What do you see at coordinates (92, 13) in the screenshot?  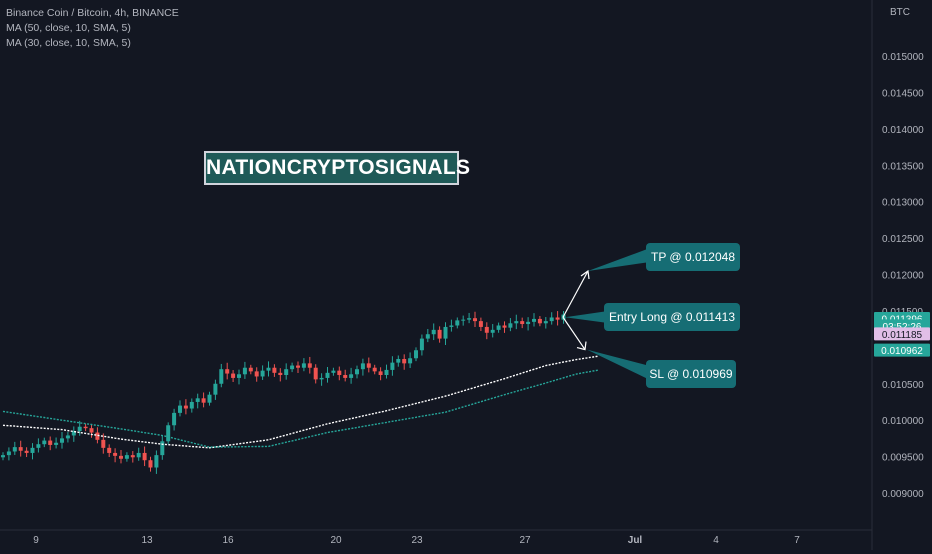 I see `symbol-title: Binance Coin / Bitcoin, 4h, BINANCE` at bounding box center [92, 13].